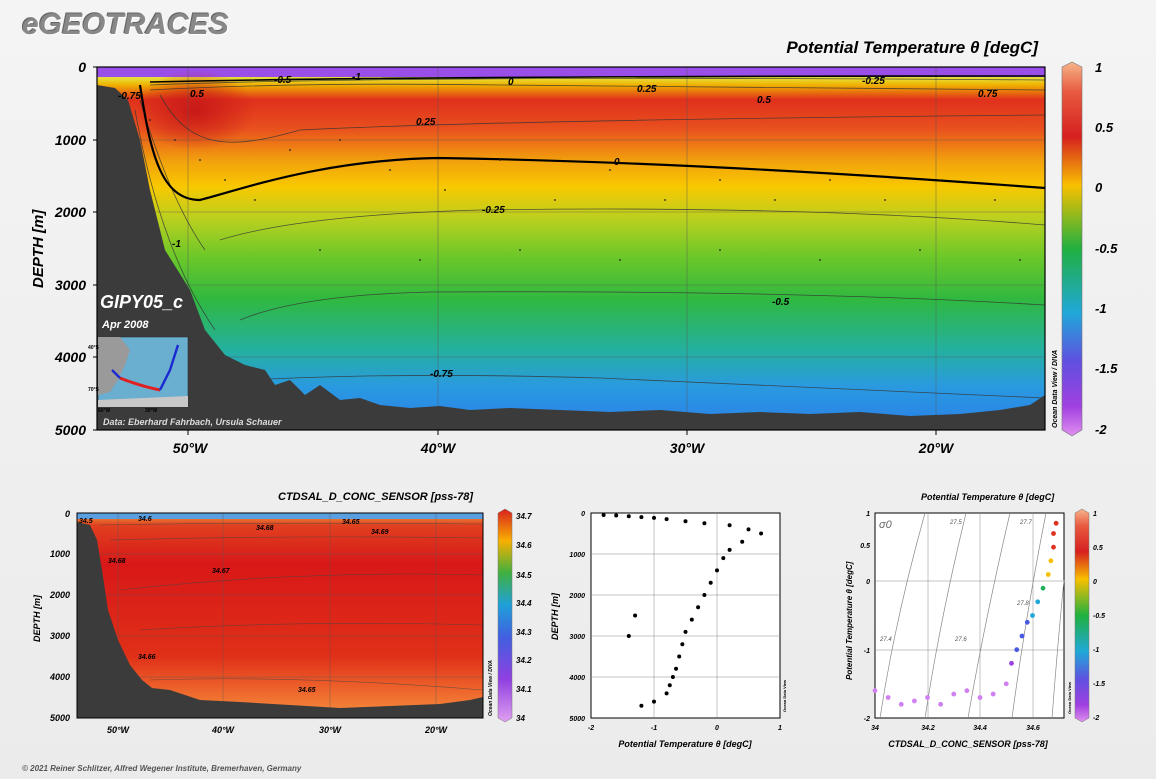  Describe the element at coordinates (1055, 389) in the screenshot. I see `main-watermark: Ocean Data View / DIVA` at that location.